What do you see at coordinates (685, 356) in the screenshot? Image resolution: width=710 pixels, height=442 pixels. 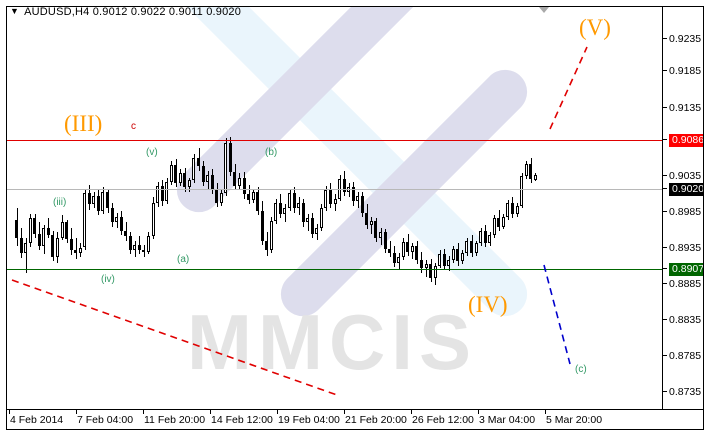 I see `price-tick-label: 0.8785` at bounding box center [685, 356].